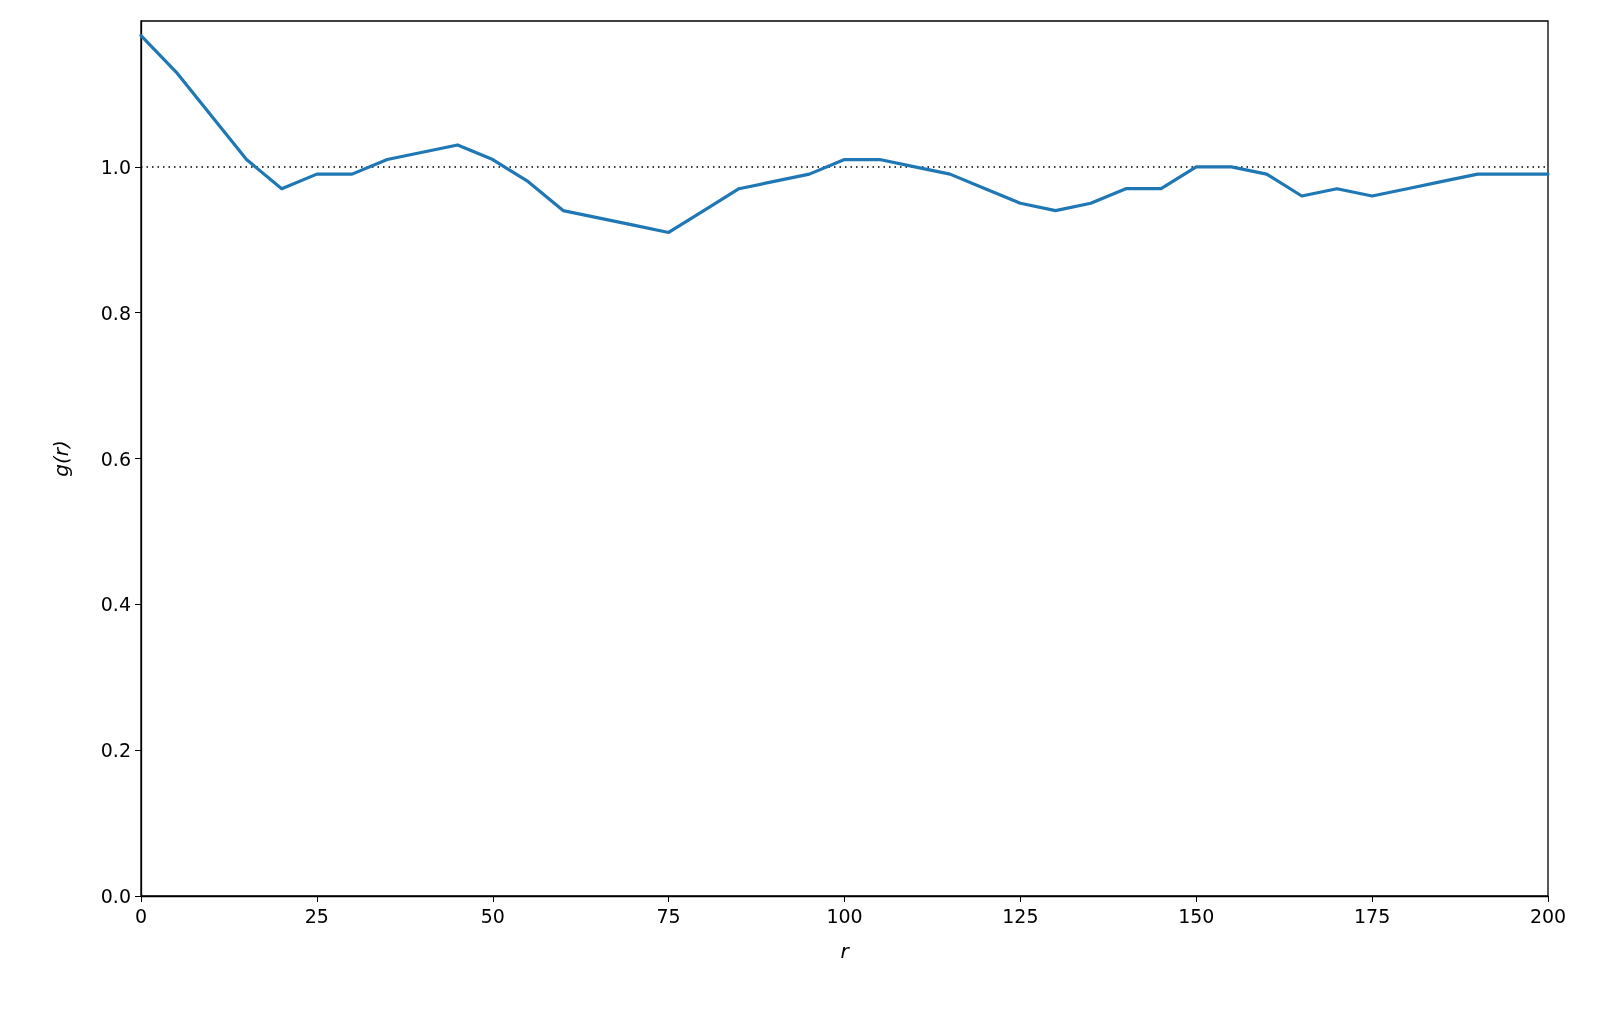 Image resolution: width=1600 pixels, height=1013 pixels. I want to click on x-tick-label: 0, so click(141, 915).